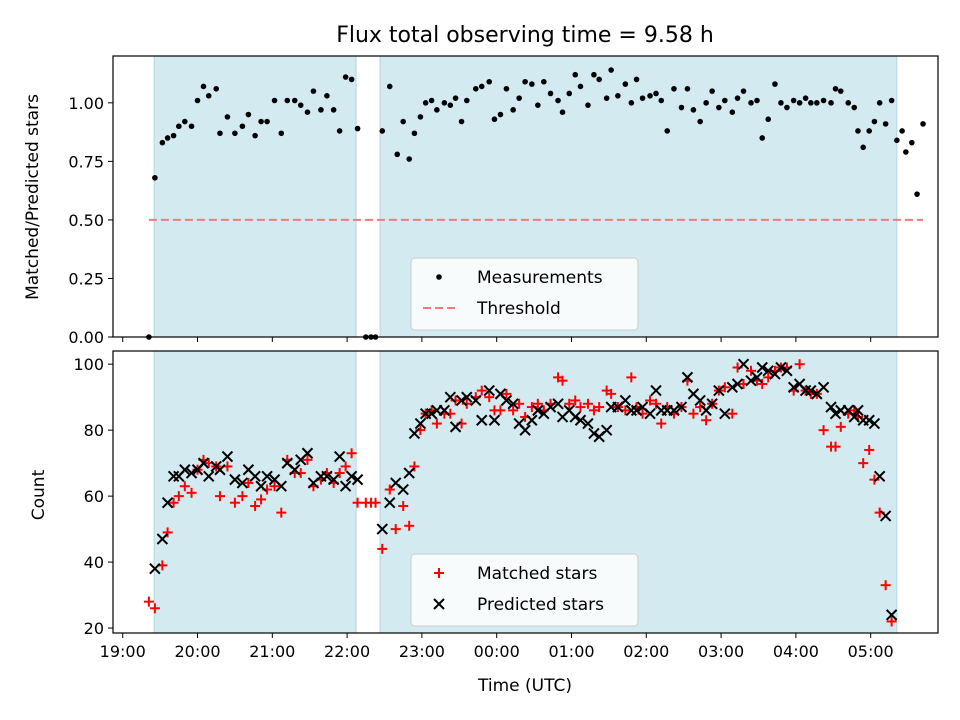  Describe the element at coordinates (347, 651) in the screenshot. I see `x-tick-label: 22:00` at that location.